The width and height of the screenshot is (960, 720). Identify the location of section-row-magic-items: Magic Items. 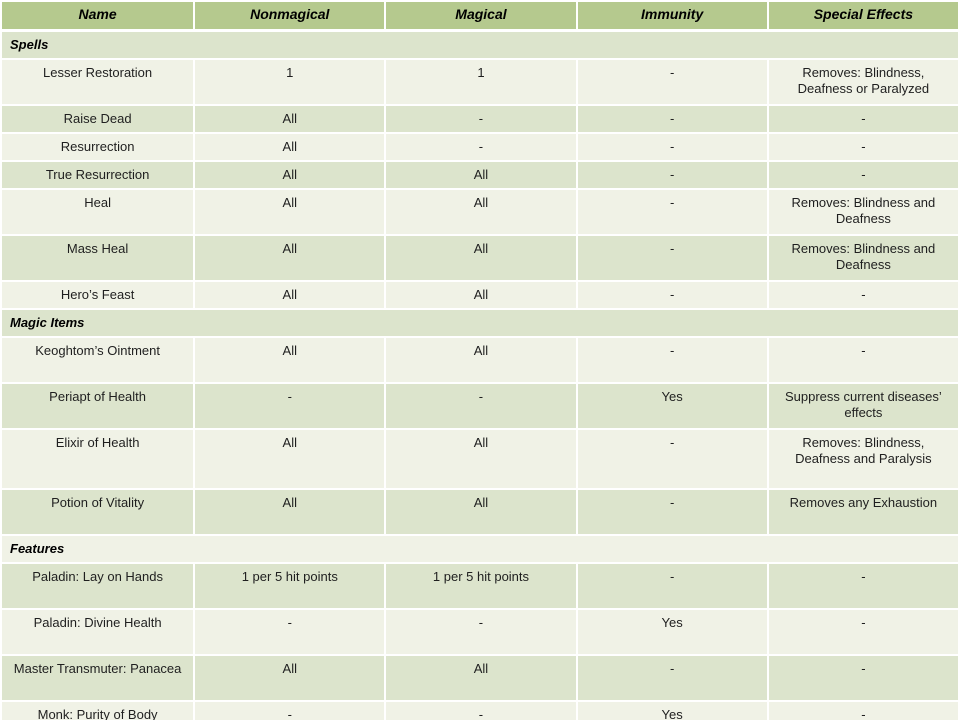
(480, 322).